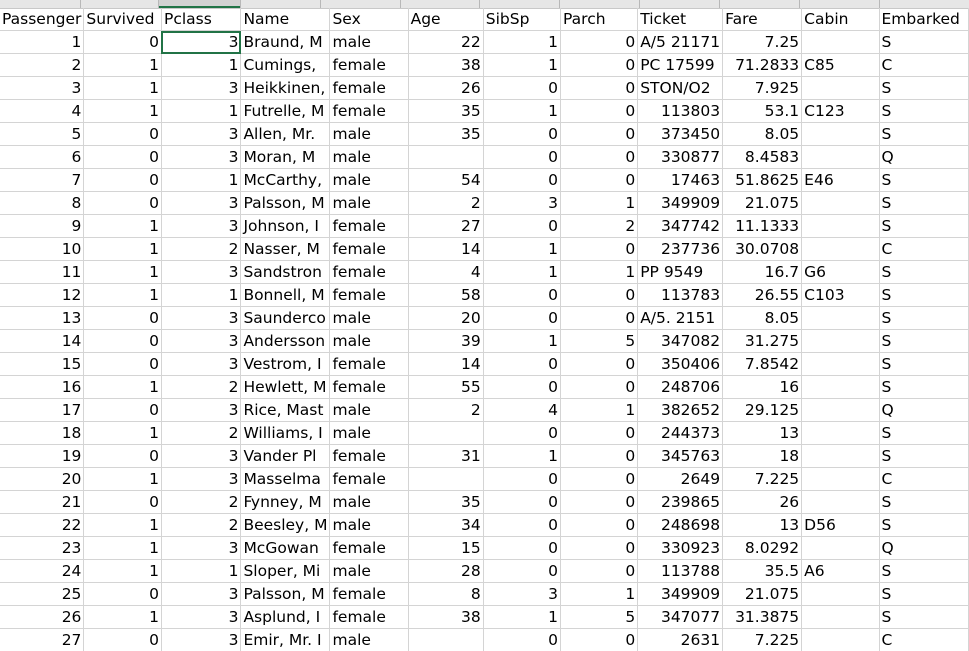 Image resolution: width=969 pixels, height=651 pixels. Describe the element at coordinates (42, 410) in the screenshot. I see `cell-passenger-id: 17` at that location.